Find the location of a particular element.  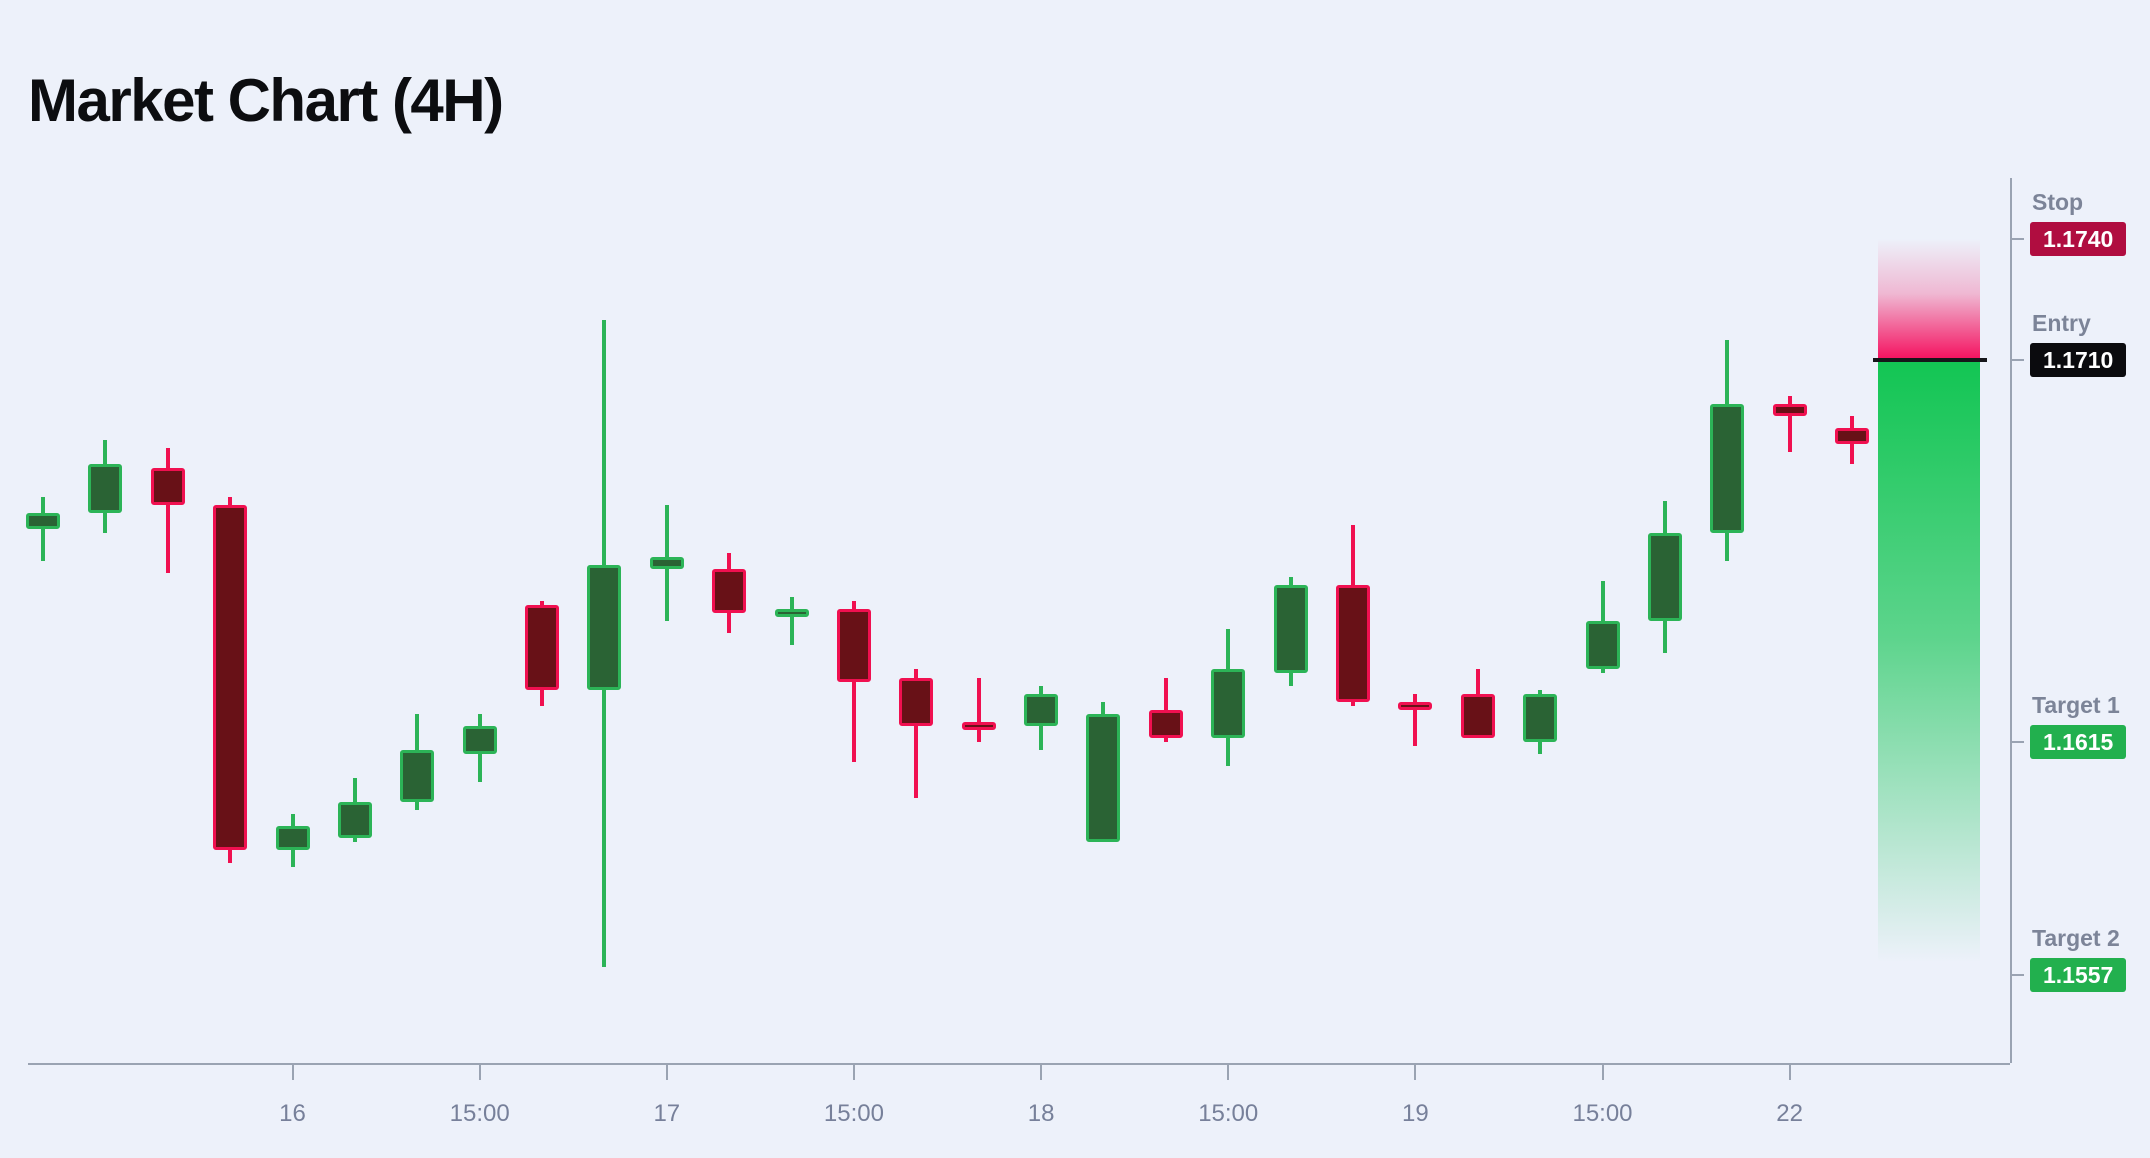

x-axis-label: 19 is located at coordinates (1415, 1113).